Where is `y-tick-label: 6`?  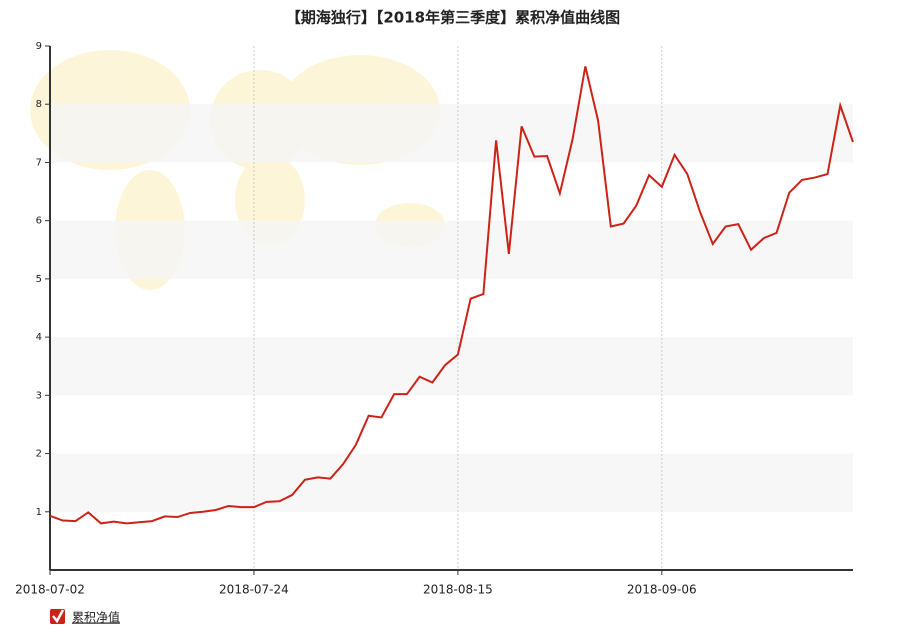 y-tick-label: 6 is located at coordinates (39, 221).